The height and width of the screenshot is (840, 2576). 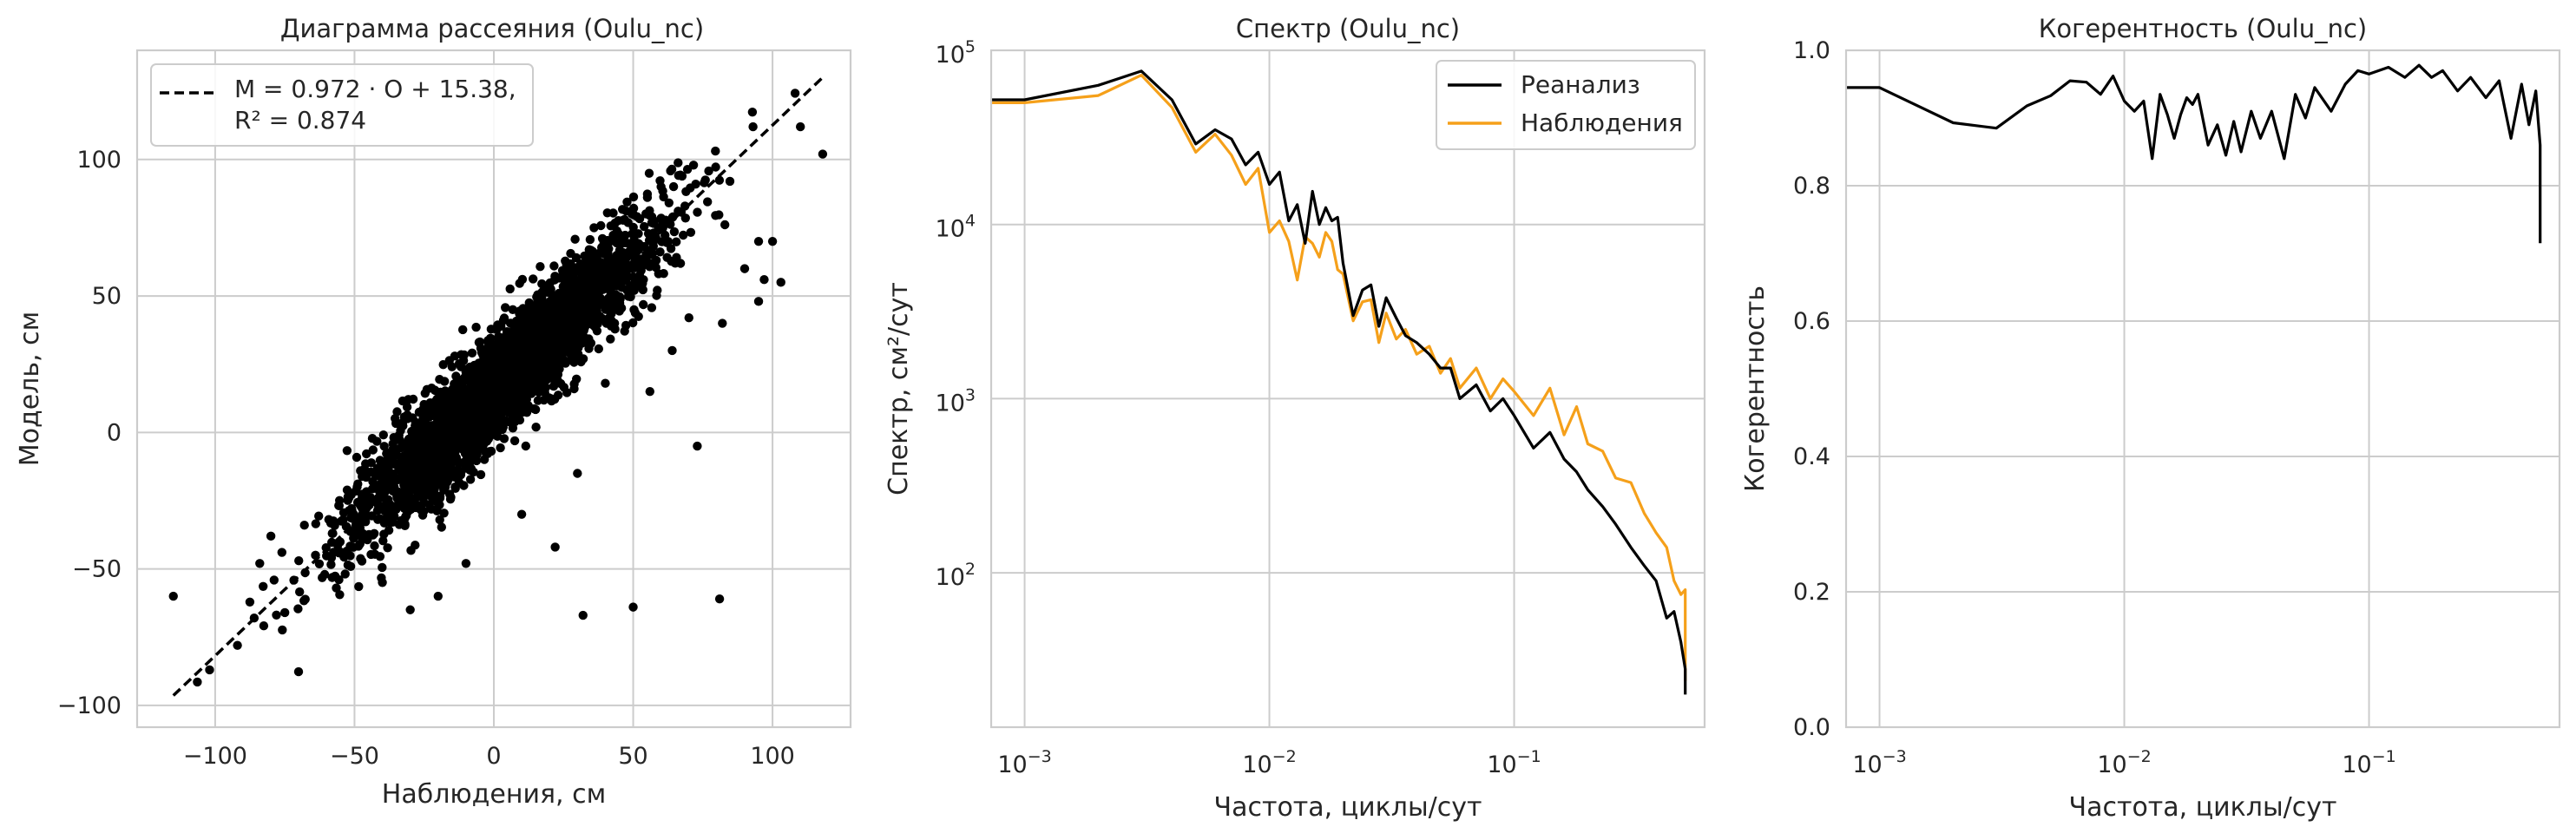 What do you see at coordinates (1755, 388) in the screenshot?
I see `coherence-y-label: Когерентность` at bounding box center [1755, 388].